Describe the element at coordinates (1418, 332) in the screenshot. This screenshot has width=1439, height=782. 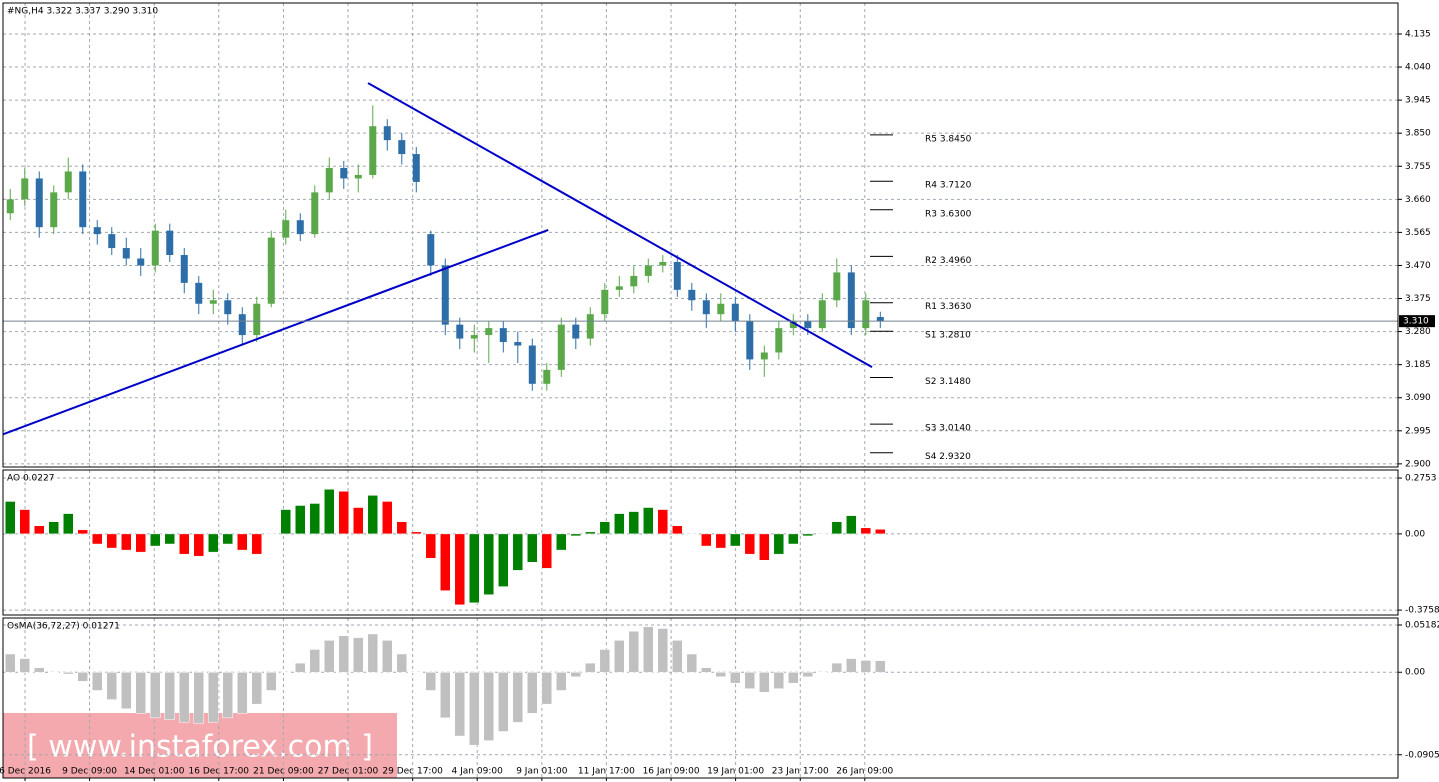
I see `y-tick-label: 3.280` at that location.